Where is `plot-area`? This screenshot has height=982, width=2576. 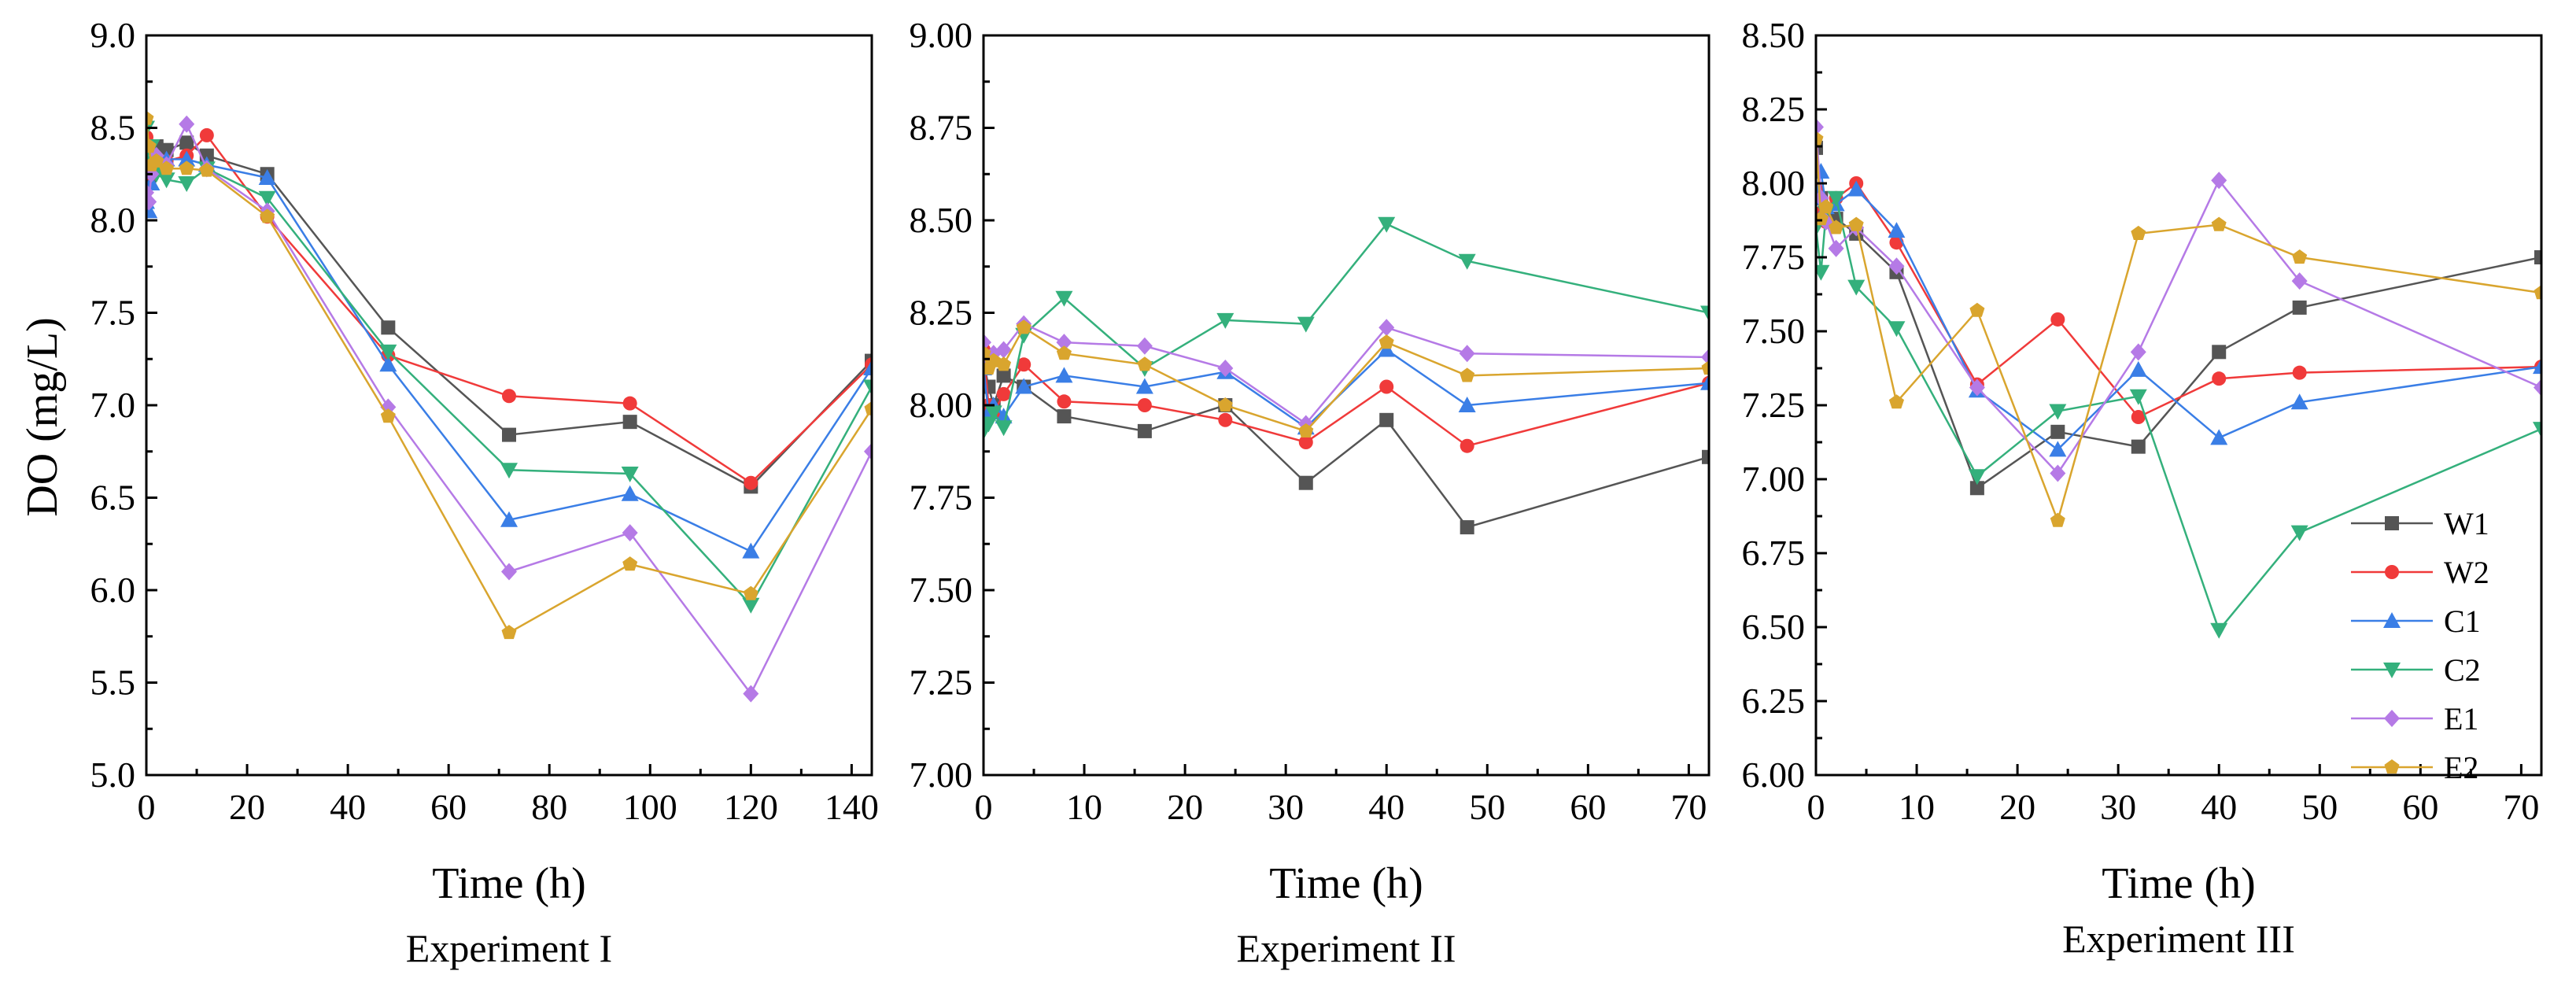
plot-area is located at coordinates (2178, 378).